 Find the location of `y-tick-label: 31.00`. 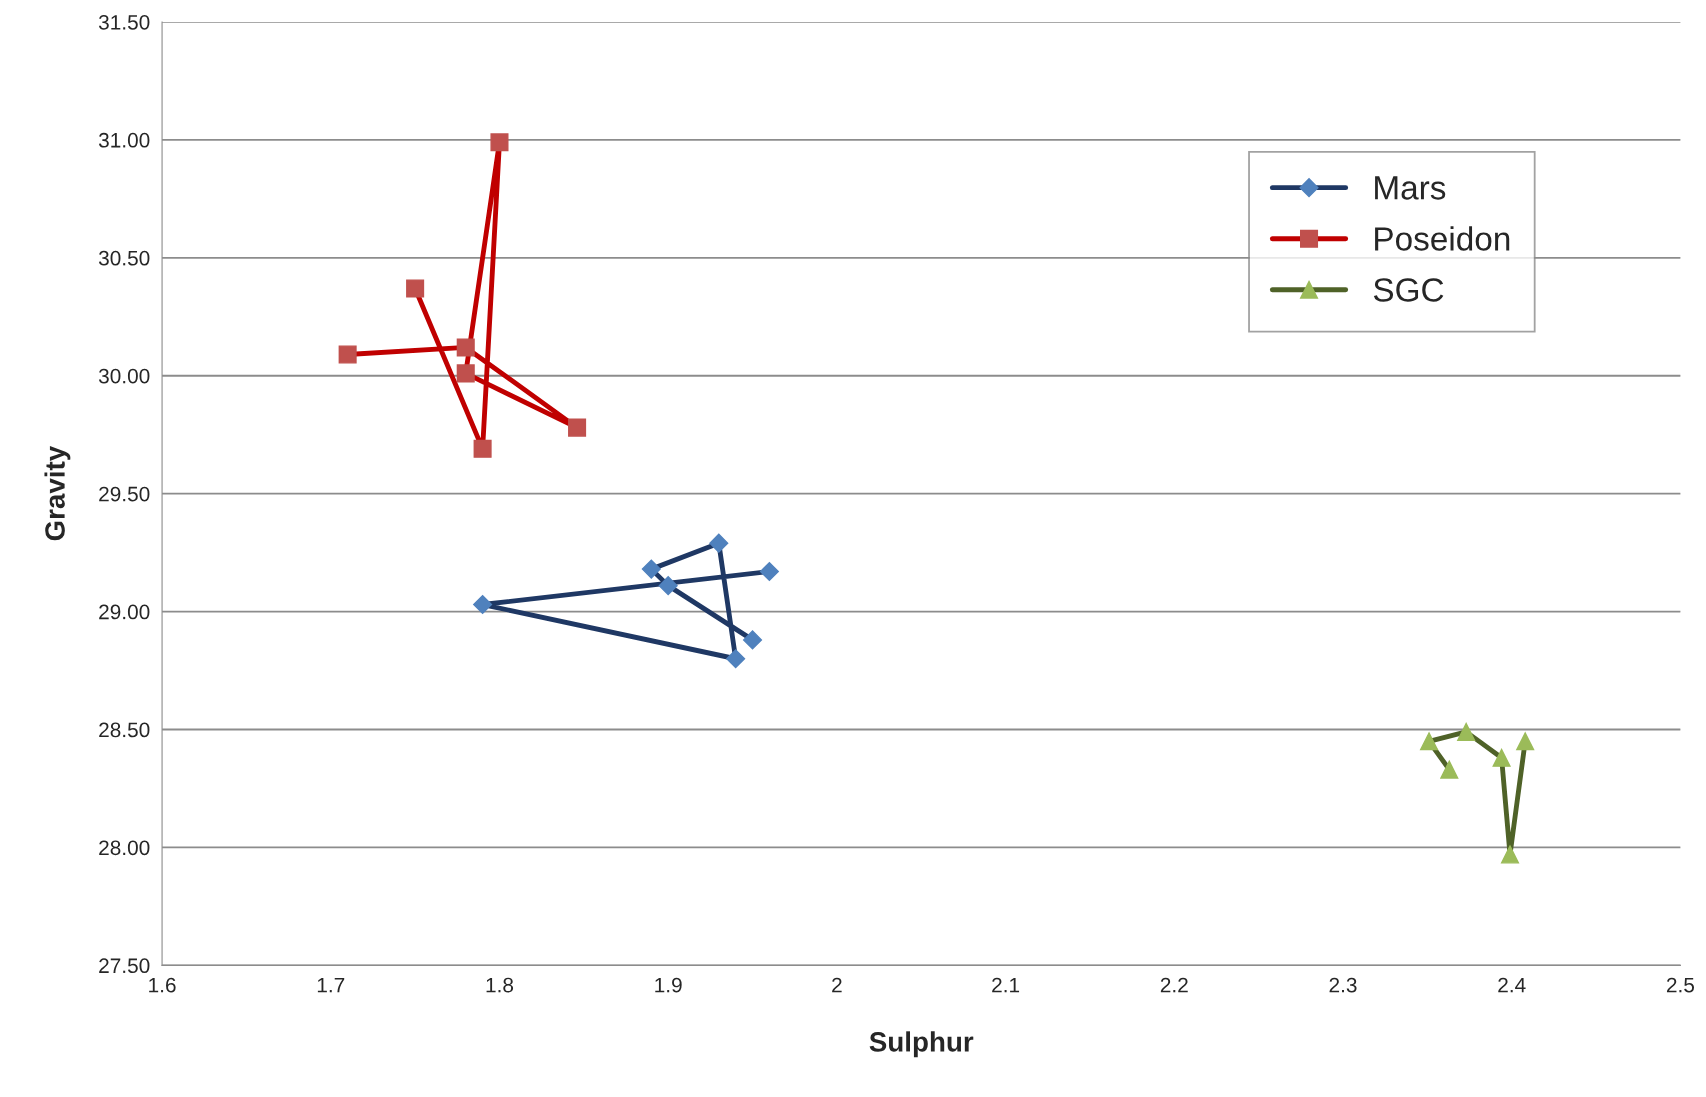

y-tick-label: 31.00 is located at coordinates (124, 140).